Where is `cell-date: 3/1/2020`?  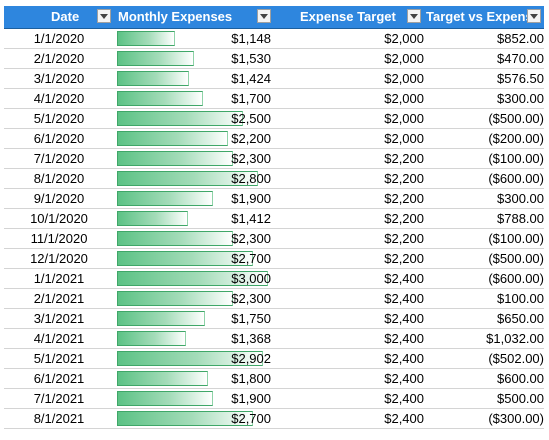 cell-date: 3/1/2020 is located at coordinates (59, 78).